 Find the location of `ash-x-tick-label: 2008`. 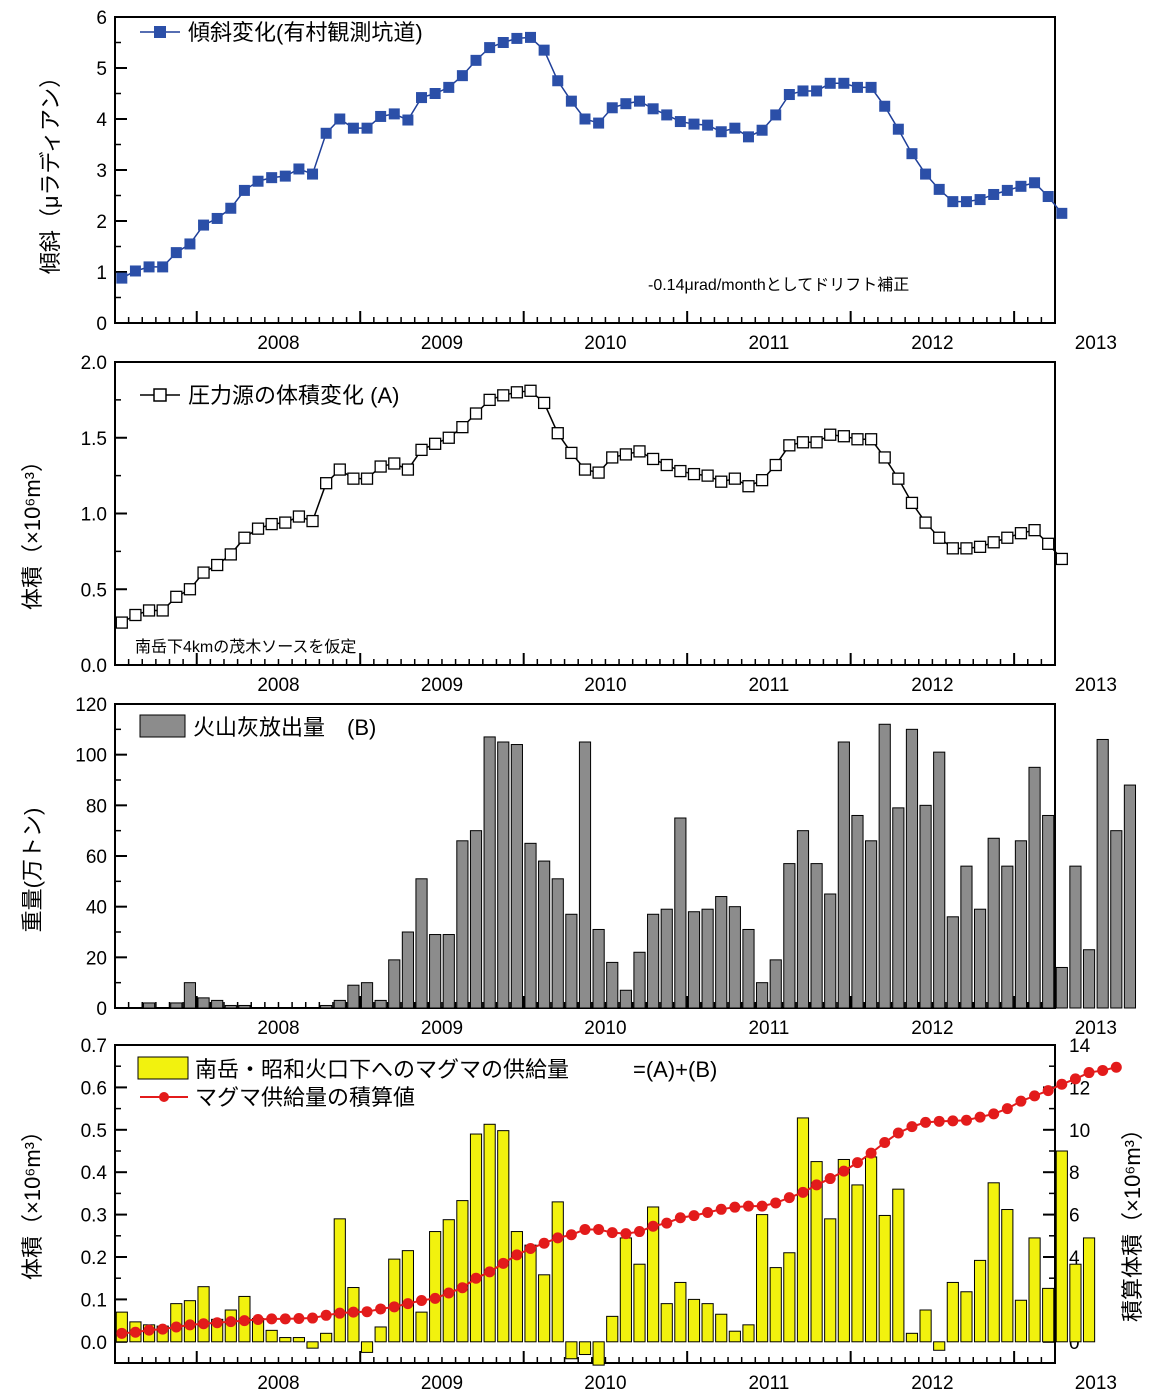

ash-x-tick-label: 2008 is located at coordinates (278, 1028).